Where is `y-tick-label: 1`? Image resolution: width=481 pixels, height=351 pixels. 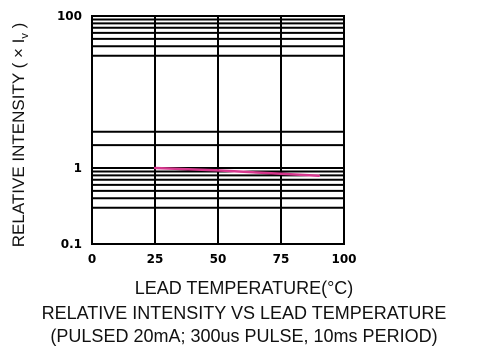
y-tick-label: 1 is located at coordinates (78, 168).